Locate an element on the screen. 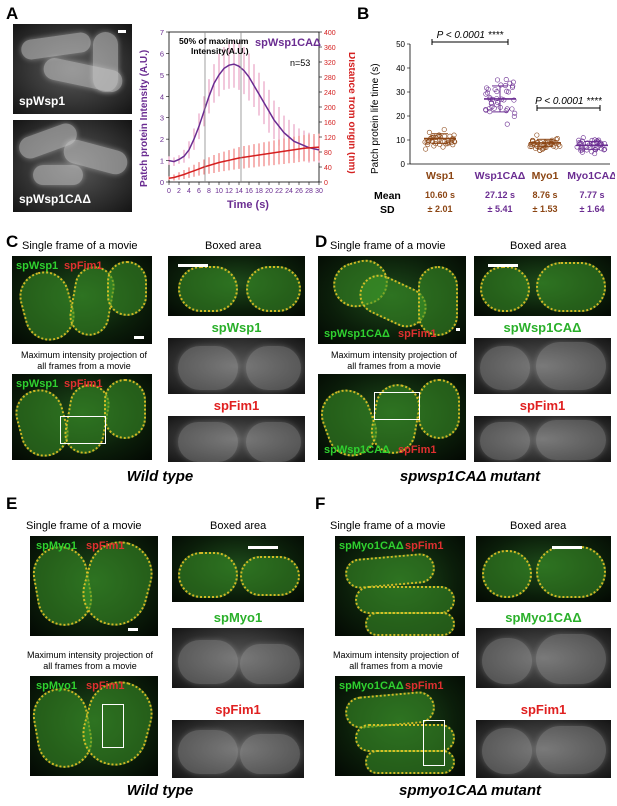 This screenshot has height=806, width=617. chart-a-ytick-left: 5 is located at coordinates (162, 75).